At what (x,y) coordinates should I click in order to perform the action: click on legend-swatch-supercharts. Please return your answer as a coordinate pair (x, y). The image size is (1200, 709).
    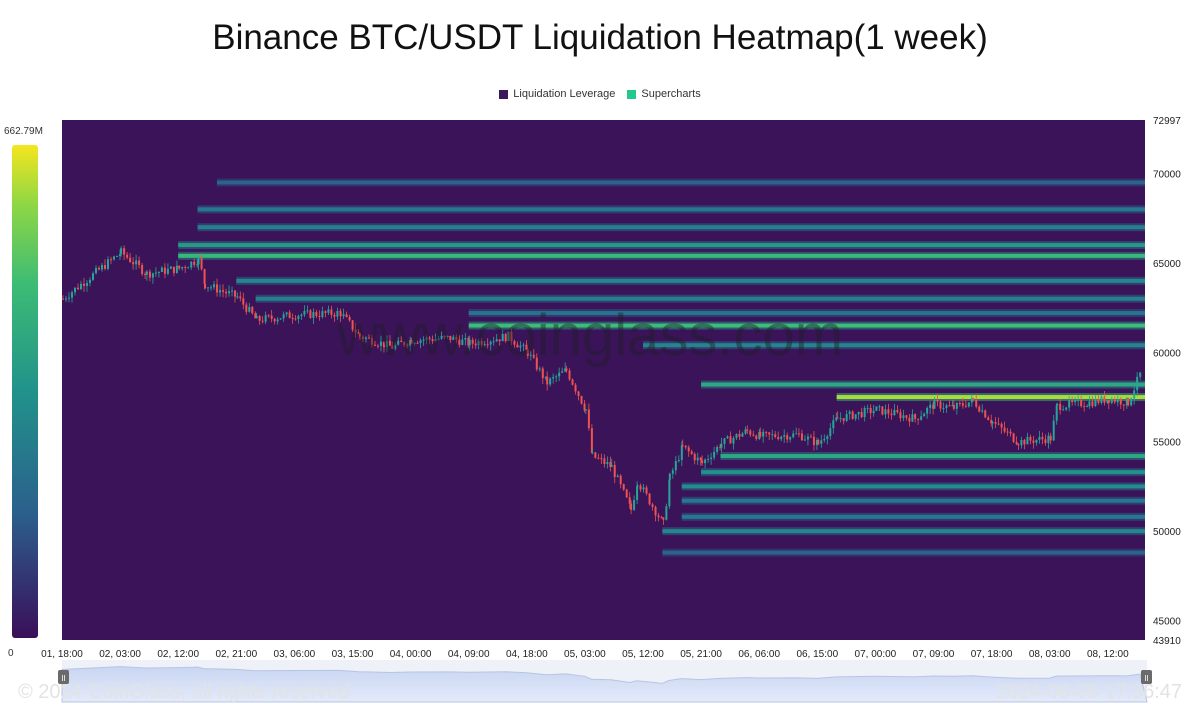
    Looking at the image, I should click on (632, 94).